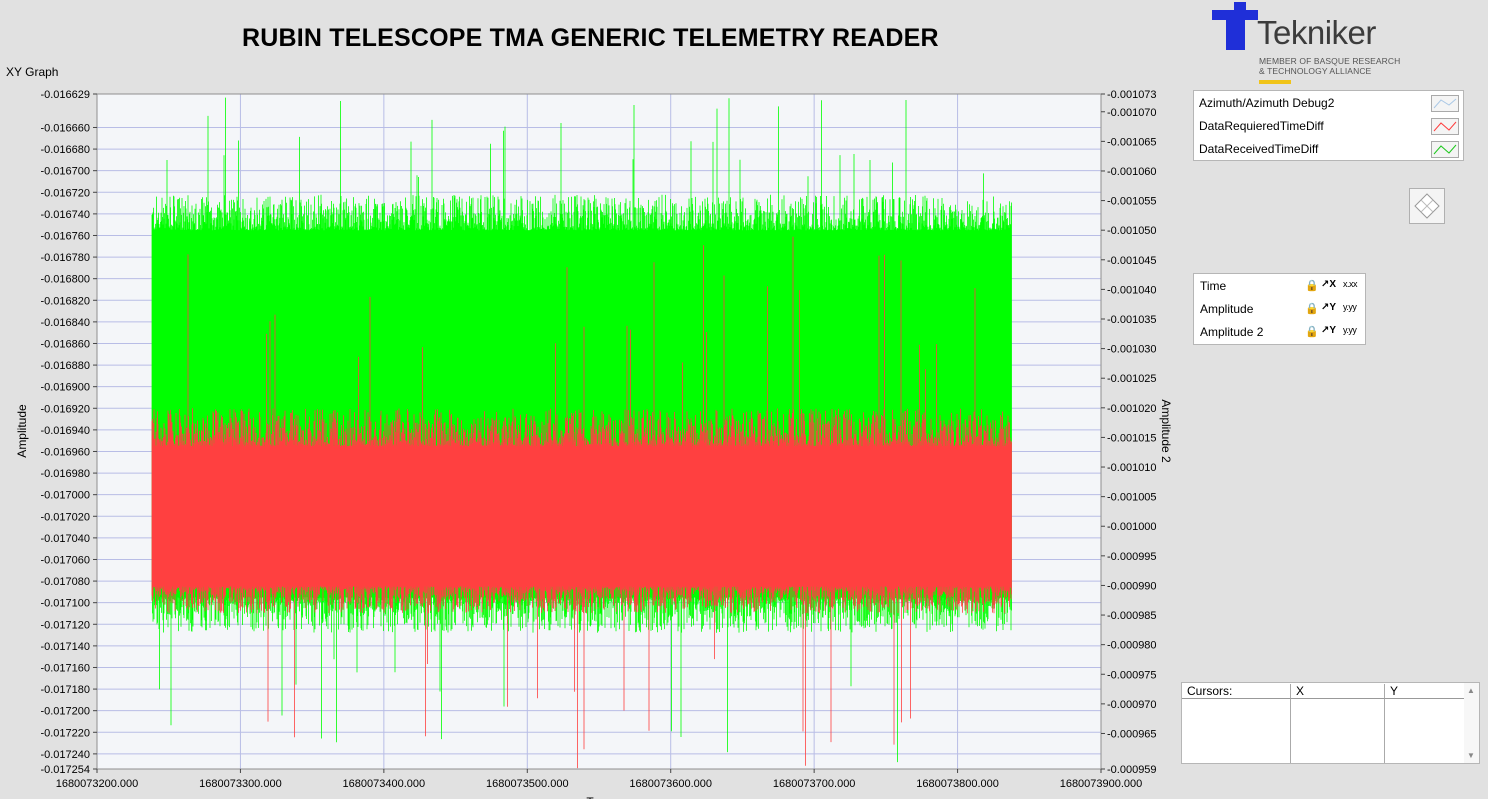  Describe the element at coordinates (1132, 468) in the screenshot. I see `y2-tick-label: -0.001010` at that location.